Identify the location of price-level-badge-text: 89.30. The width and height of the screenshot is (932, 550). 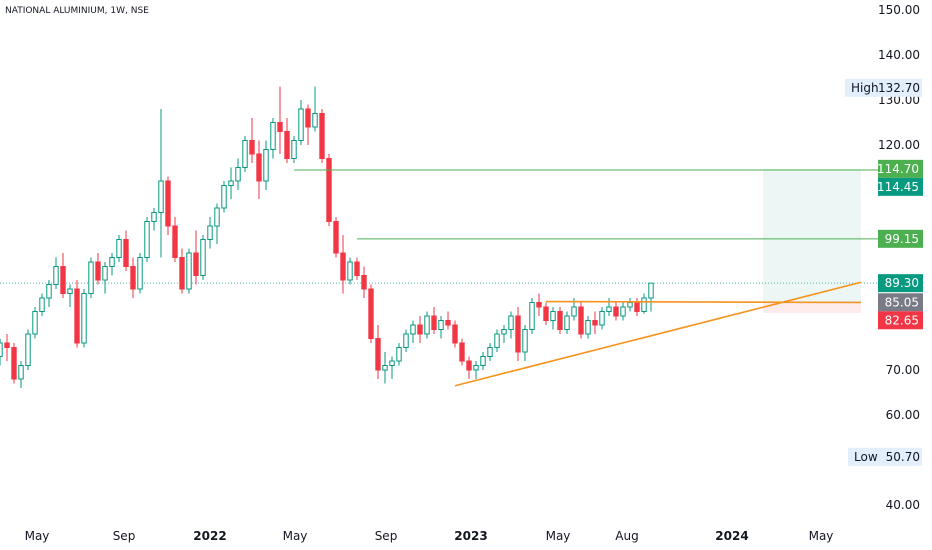
(902, 283).